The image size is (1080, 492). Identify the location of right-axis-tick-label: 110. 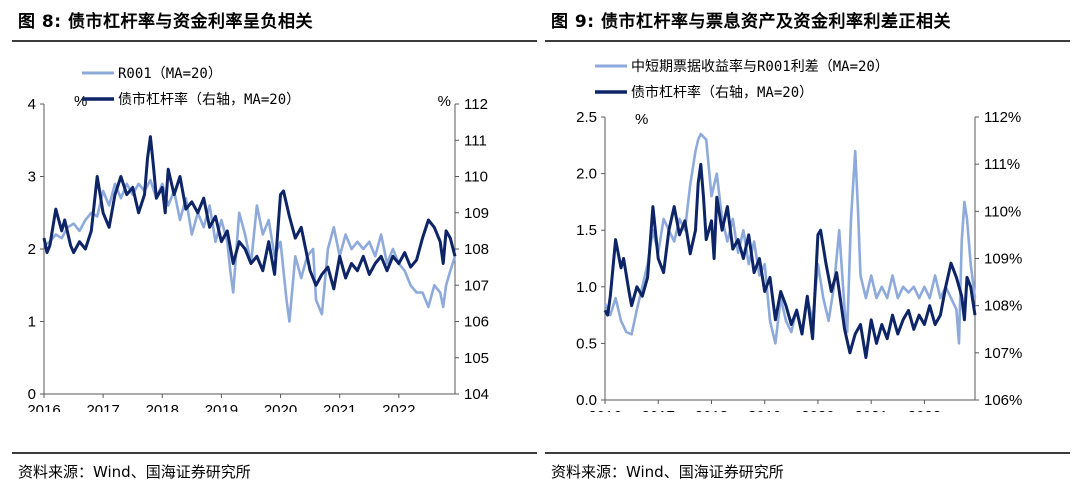
(476, 177).